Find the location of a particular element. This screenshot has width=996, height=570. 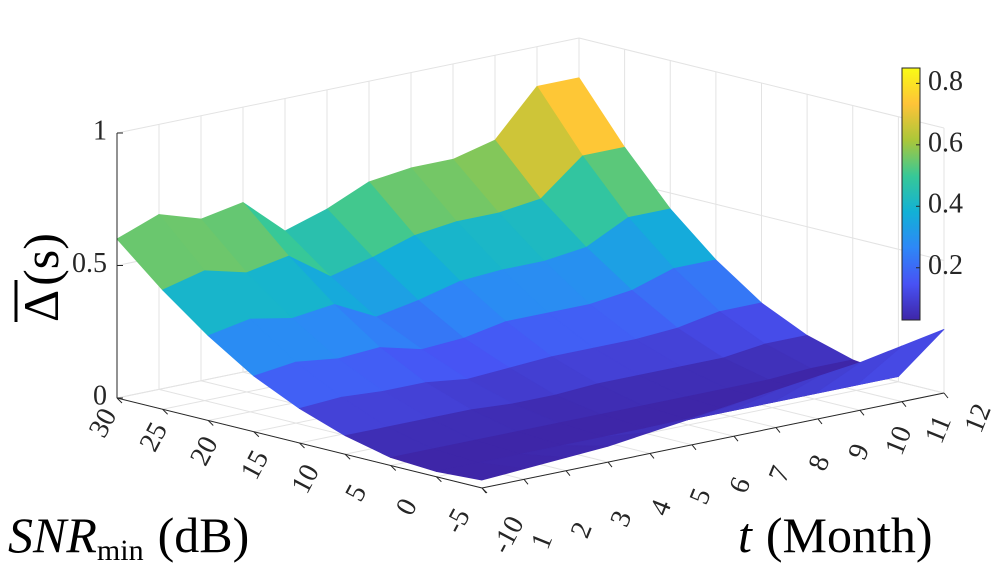

z-tick-label: 1 is located at coordinates (100, 130).